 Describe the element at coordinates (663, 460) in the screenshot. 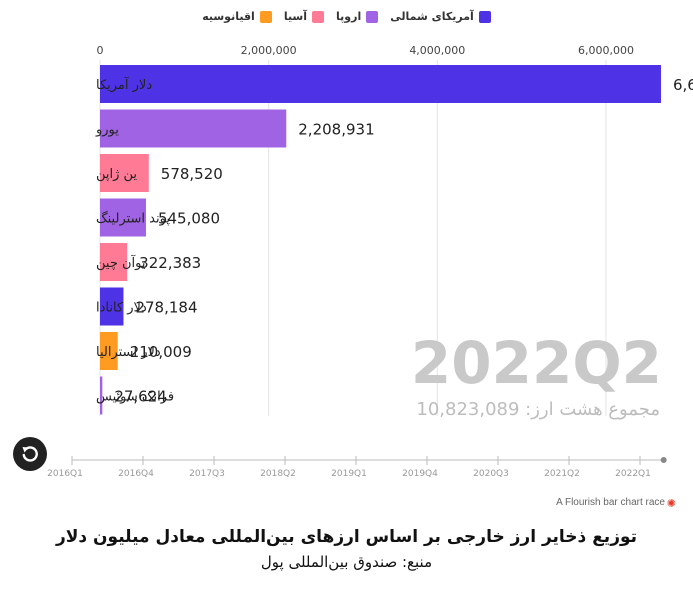

I see `timeline-handle` at that location.